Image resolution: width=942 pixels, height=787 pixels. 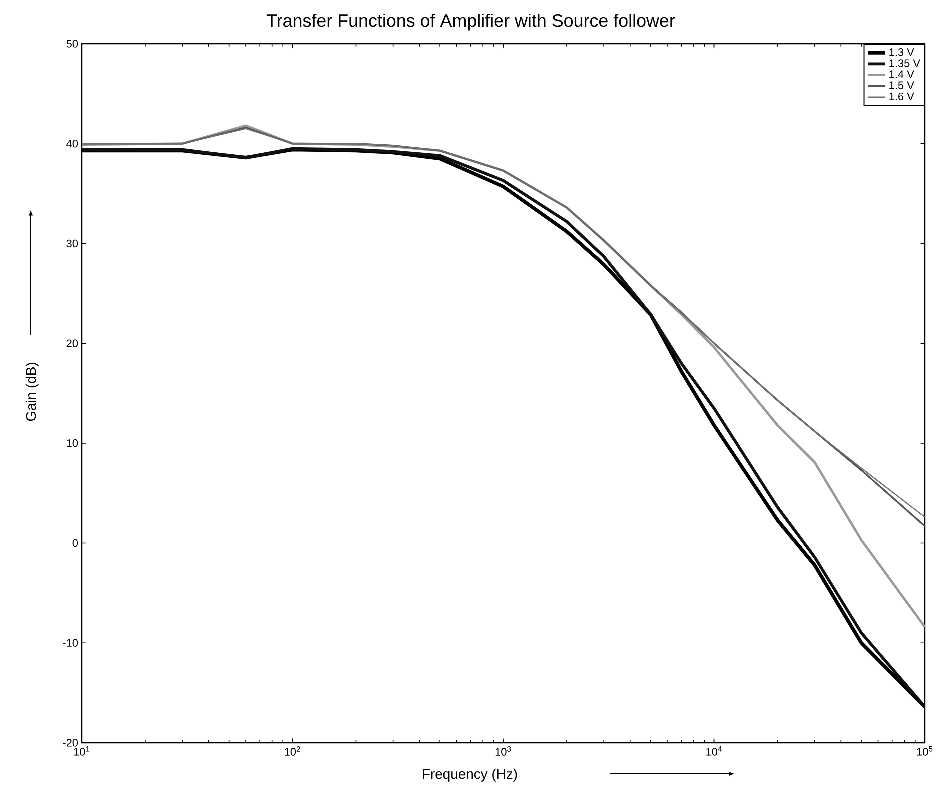 What do you see at coordinates (72, 344) in the screenshot?
I see `y-tick-label: 20` at bounding box center [72, 344].